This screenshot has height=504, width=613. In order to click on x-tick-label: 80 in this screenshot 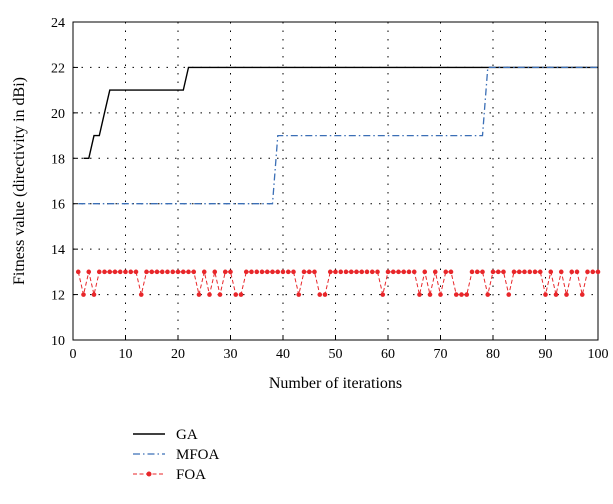, I will do `click(493, 354)`.